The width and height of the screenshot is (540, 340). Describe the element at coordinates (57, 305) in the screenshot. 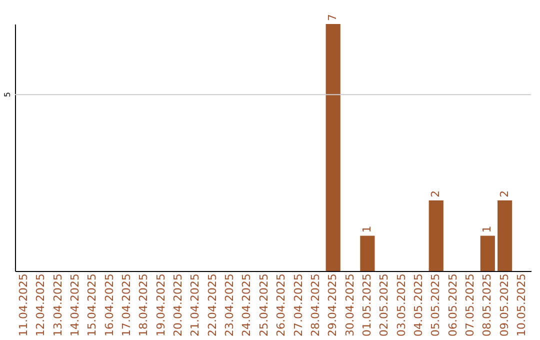

I see `x-tick-label: 13.04.2025` at that location.